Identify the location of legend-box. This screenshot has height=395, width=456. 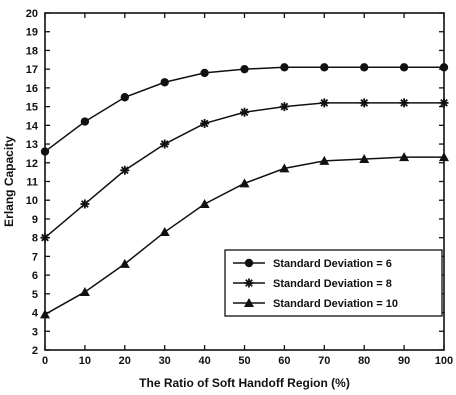
(333, 283).